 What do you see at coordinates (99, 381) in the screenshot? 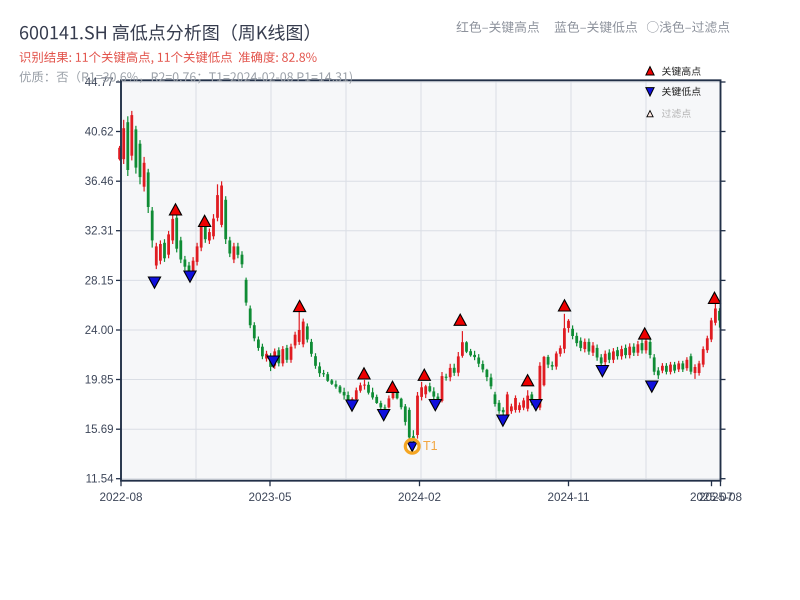
I see `svg-text: 19.85` at bounding box center [99, 381].